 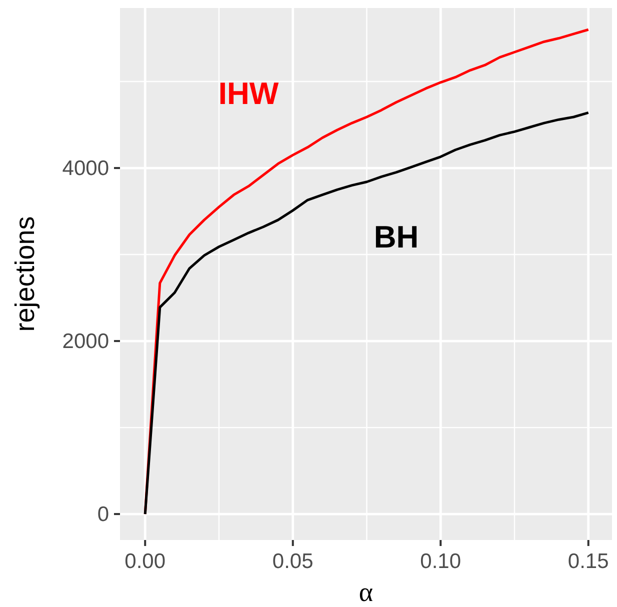 I want to click on series-label: IHW, so click(x=249, y=94).